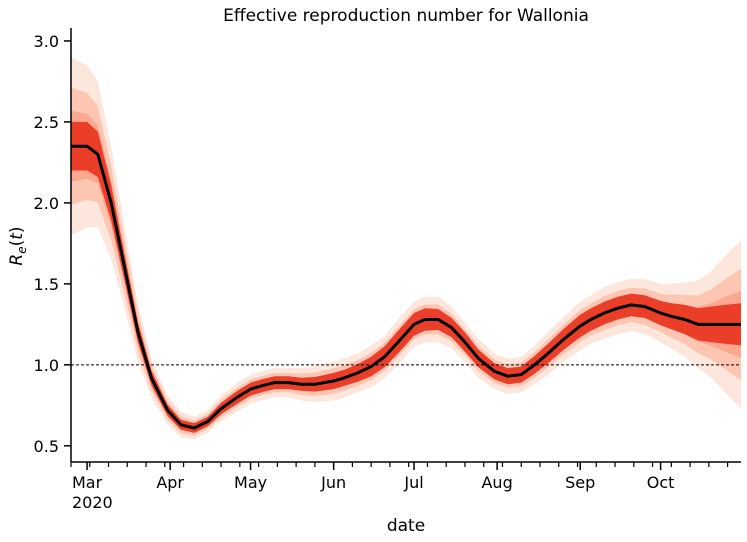  What do you see at coordinates (18, 245) in the screenshot?
I see `y-axis-label: Re(t)` at bounding box center [18, 245].